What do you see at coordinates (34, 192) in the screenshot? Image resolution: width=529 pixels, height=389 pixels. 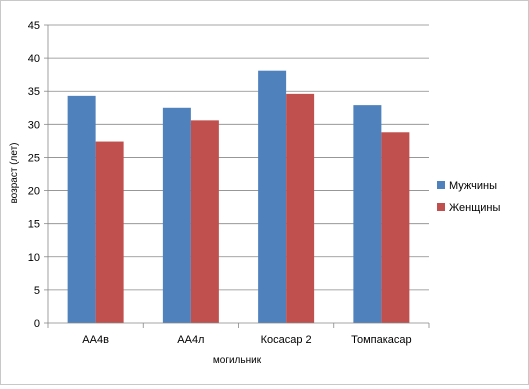 I see `y-tick-label: 20` at bounding box center [34, 192].